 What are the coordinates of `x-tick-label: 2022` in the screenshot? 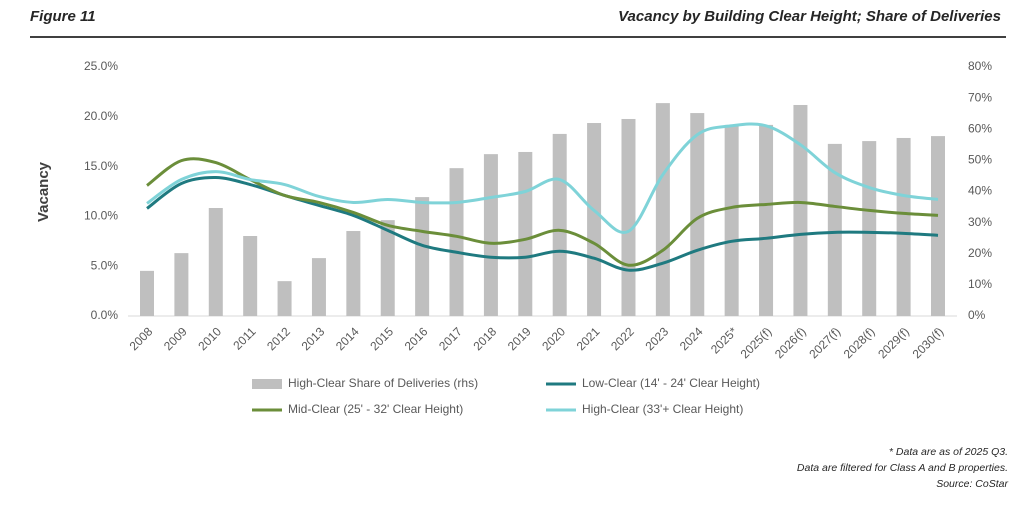 It's located at (622, 338).